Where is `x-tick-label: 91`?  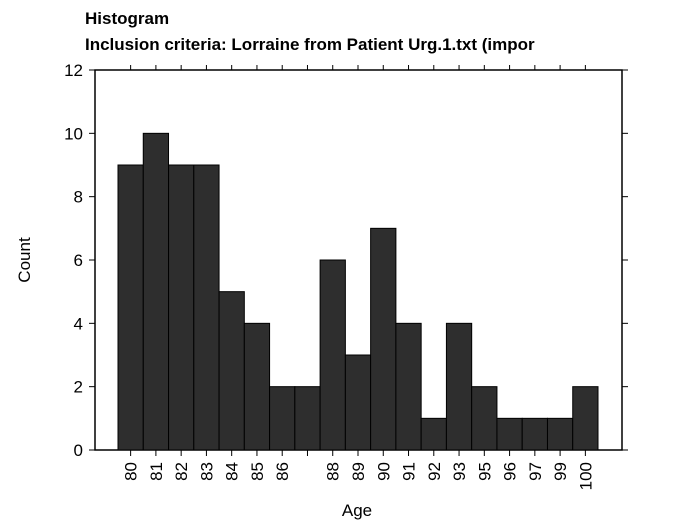 x-tick-label: 91 is located at coordinates (409, 471).